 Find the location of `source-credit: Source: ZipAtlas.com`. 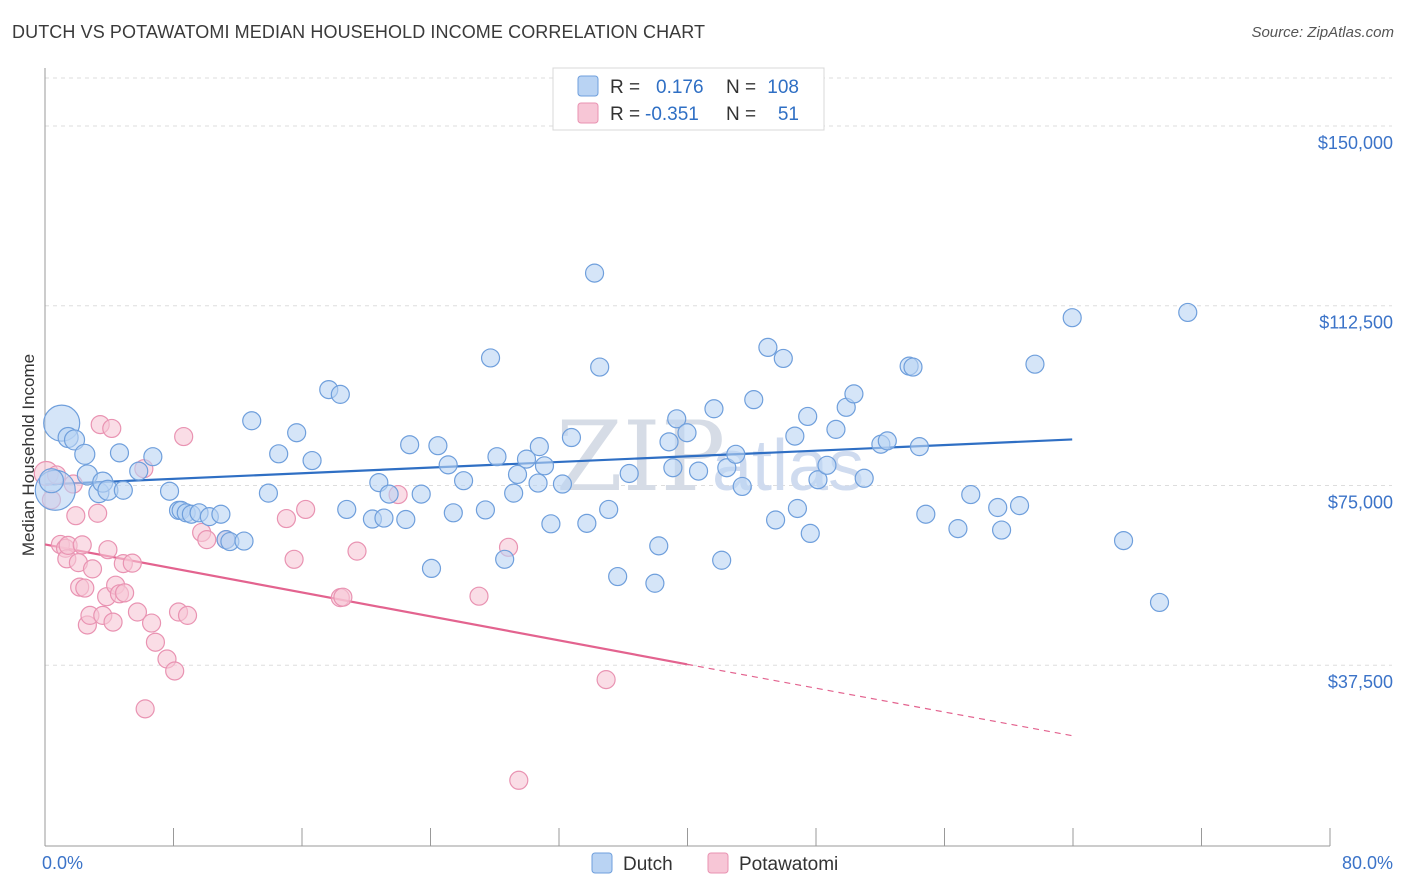

source-credit: Source: ZipAtlas.com is located at coordinates (1322, 32).